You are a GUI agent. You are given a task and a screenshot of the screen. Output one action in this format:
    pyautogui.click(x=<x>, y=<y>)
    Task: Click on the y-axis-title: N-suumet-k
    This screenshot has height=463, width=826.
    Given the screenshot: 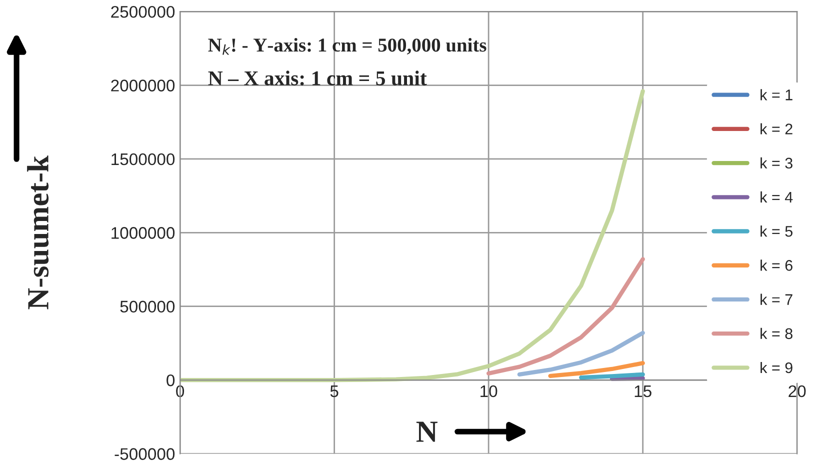 What is the action you would take?
    pyautogui.click(x=38, y=232)
    